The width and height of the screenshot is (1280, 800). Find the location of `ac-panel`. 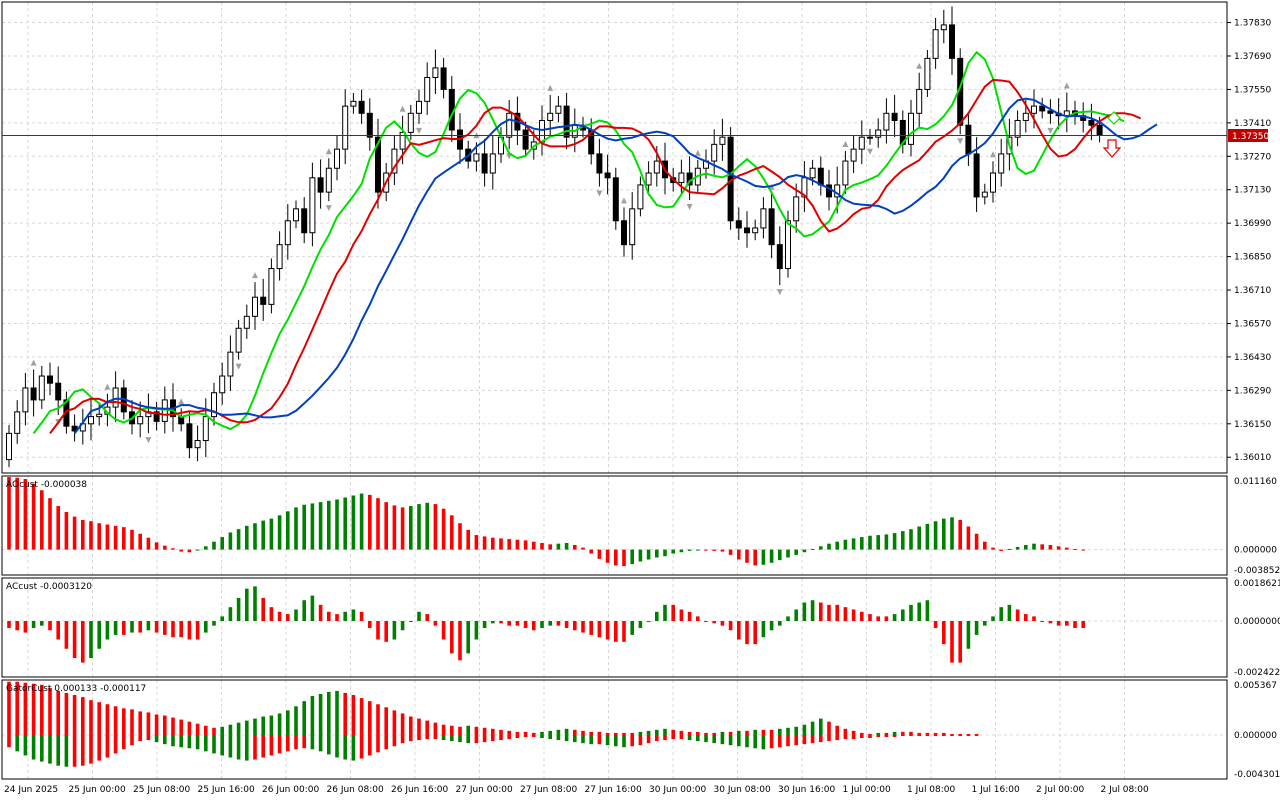

ac-panel is located at coordinates (546, 624).